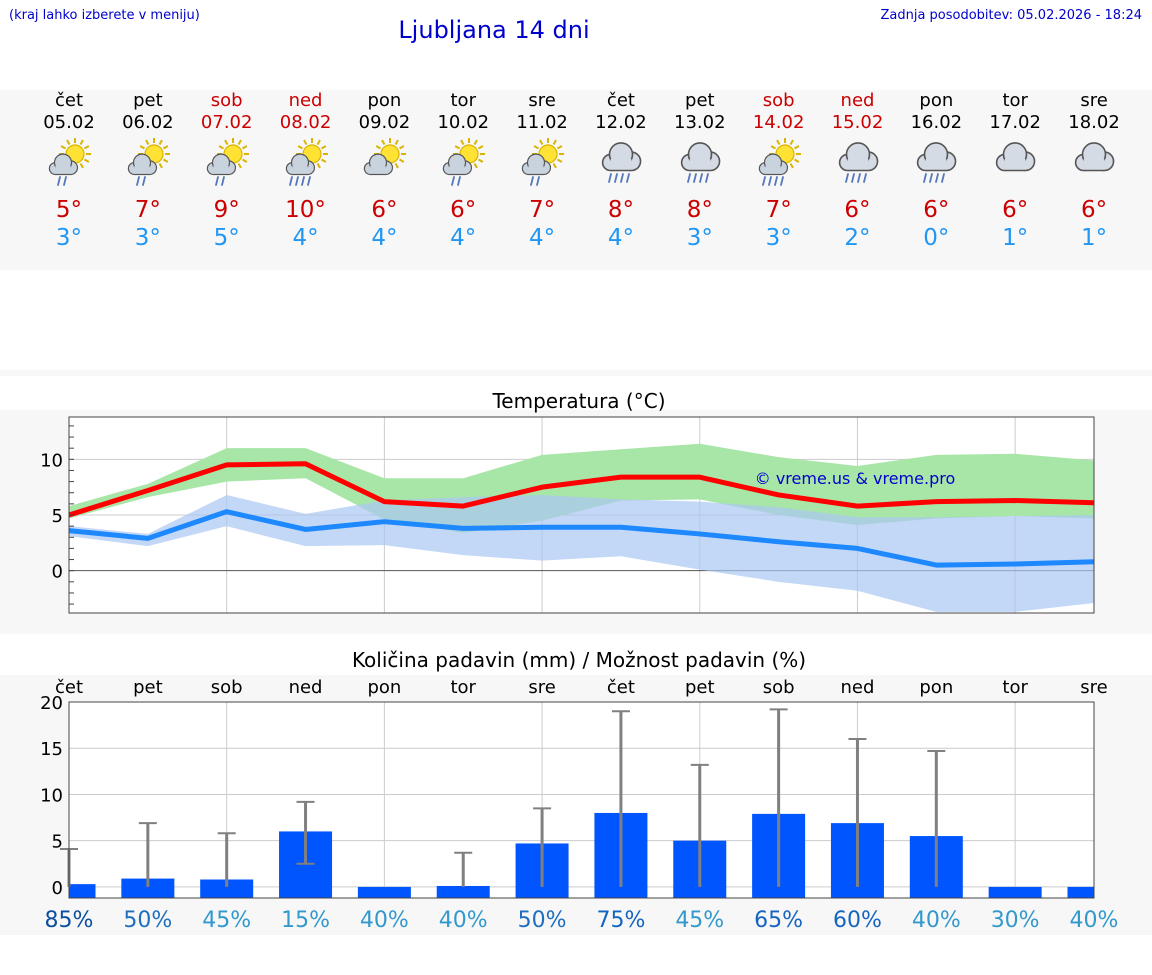  What do you see at coordinates (226, 122) in the screenshot?
I see `day-date: 07.02` at bounding box center [226, 122].